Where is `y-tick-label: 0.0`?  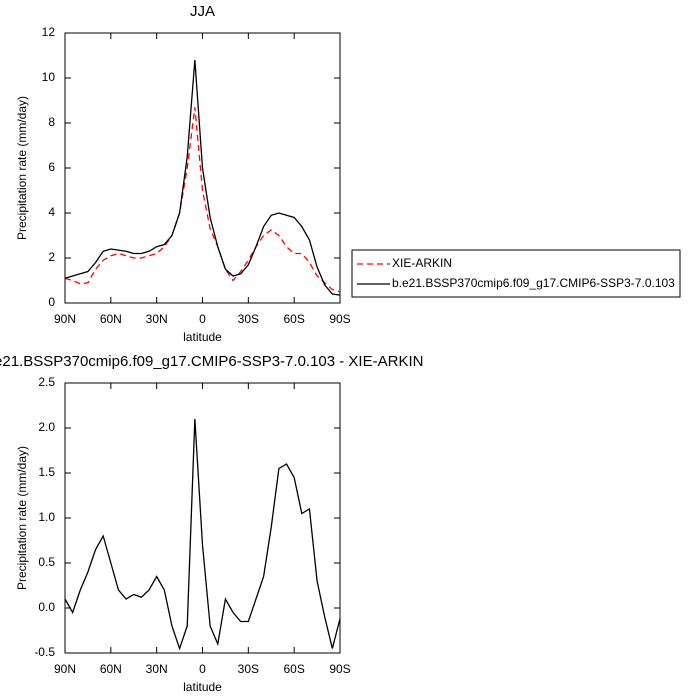
y-tick-label: 0.0 is located at coordinates (46, 607).